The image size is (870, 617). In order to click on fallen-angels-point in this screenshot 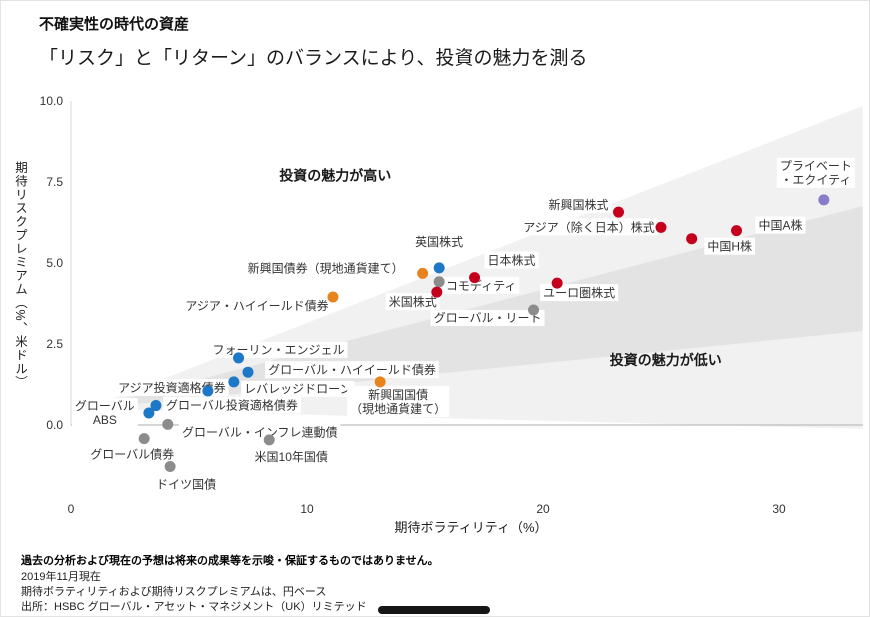, I will do `click(239, 358)`.